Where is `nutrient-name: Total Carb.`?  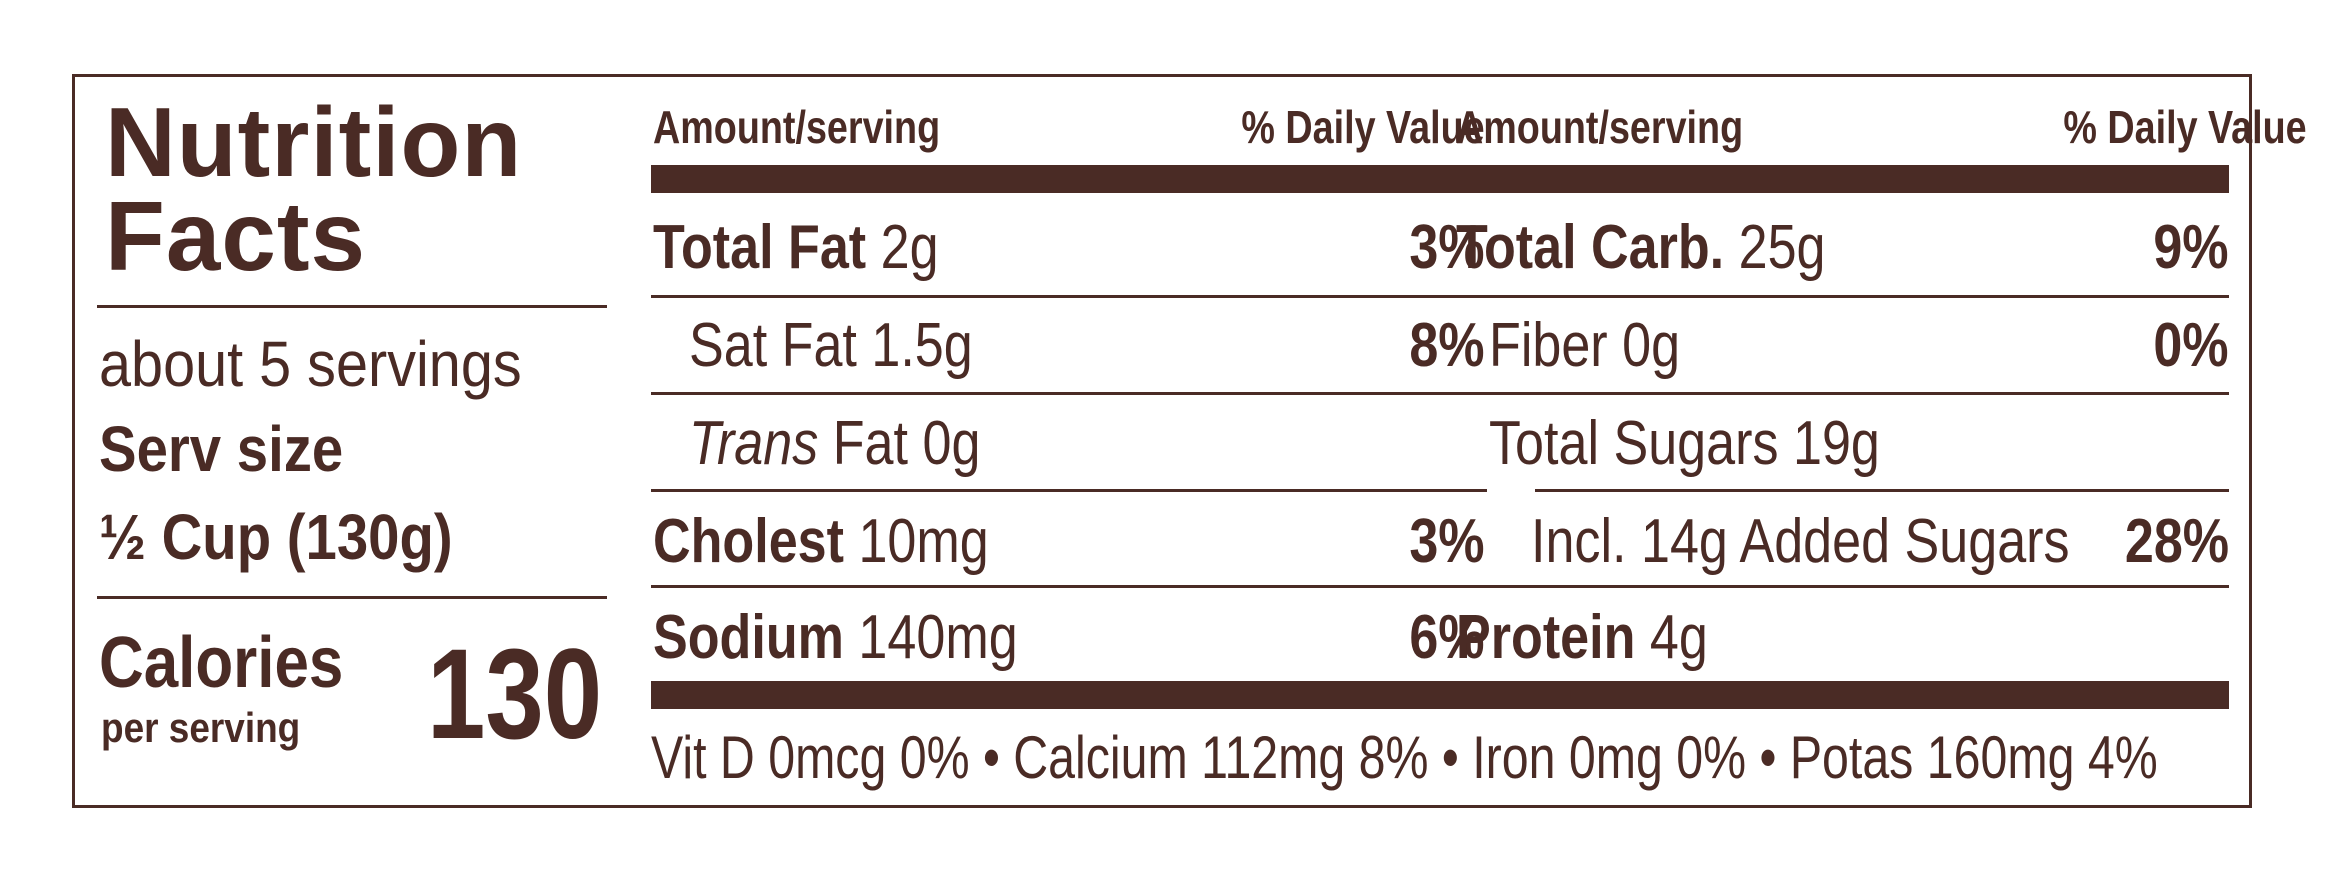
nutrient-name: Total Carb. is located at coordinates (1590, 247).